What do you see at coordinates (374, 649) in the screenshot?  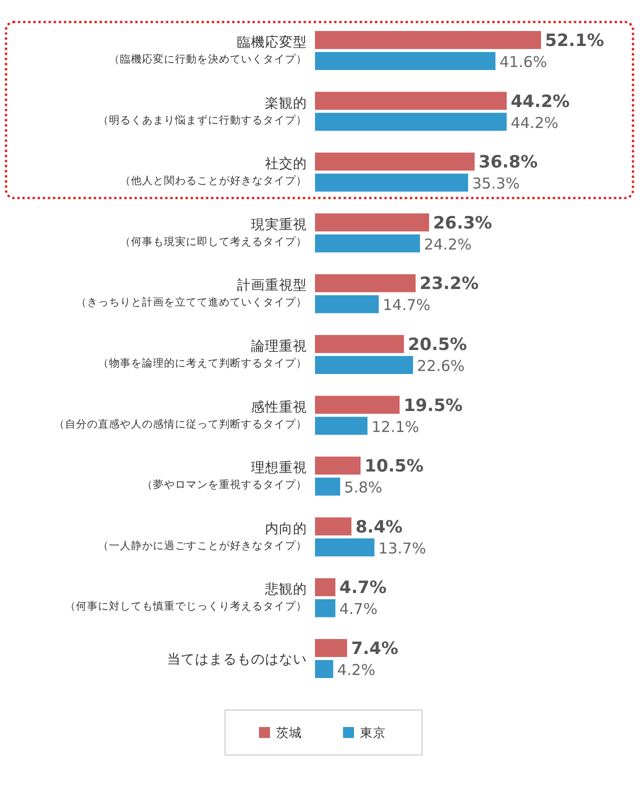 I see `data-label: 7.4%` at bounding box center [374, 649].